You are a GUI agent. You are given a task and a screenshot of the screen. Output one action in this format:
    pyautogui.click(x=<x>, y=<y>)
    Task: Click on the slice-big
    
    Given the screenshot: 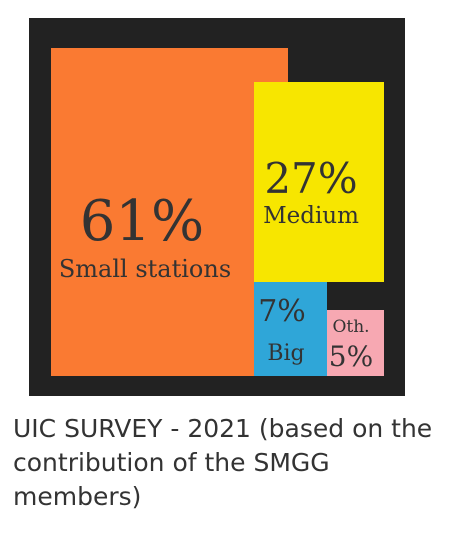 What is the action you would take?
    pyautogui.click(x=290, y=329)
    